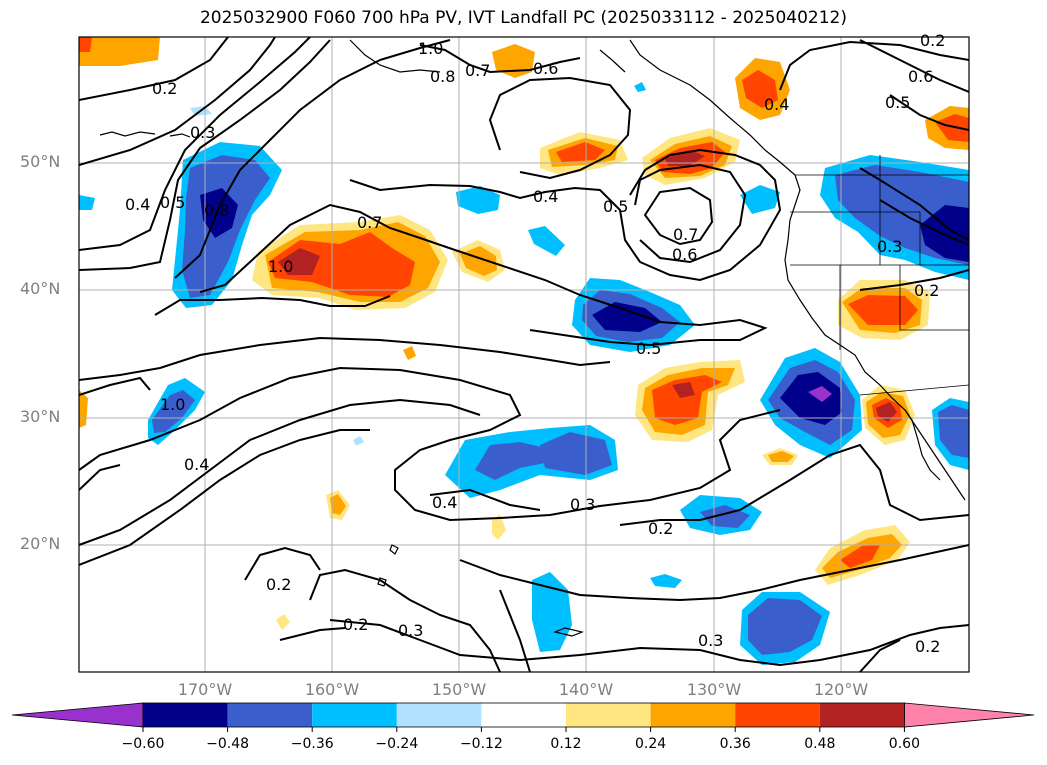  What do you see at coordinates (969, 715) in the screenshot?
I see `colorbar-extend-high` at bounding box center [969, 715].